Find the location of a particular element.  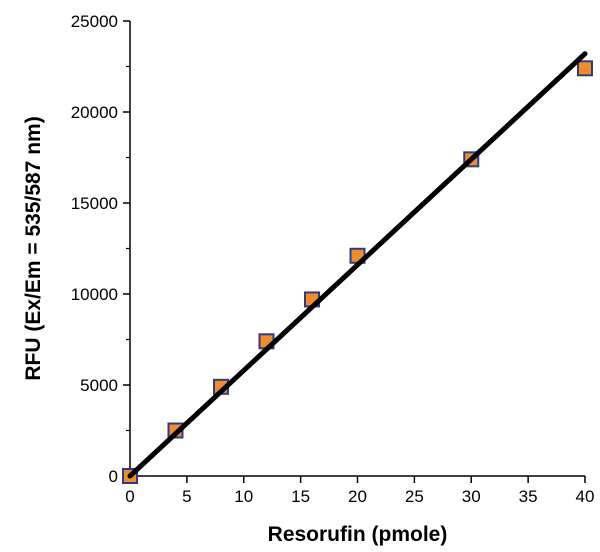

y-tick-label: 20000 is located at coordinates (94, 112).